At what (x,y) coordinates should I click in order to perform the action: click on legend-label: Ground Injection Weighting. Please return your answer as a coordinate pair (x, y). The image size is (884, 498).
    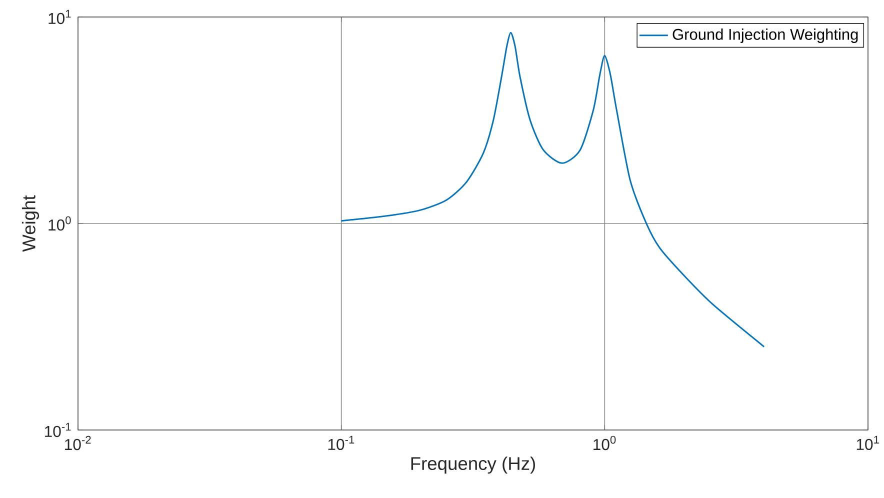
    Looking at the image, I should click on (765, 35).